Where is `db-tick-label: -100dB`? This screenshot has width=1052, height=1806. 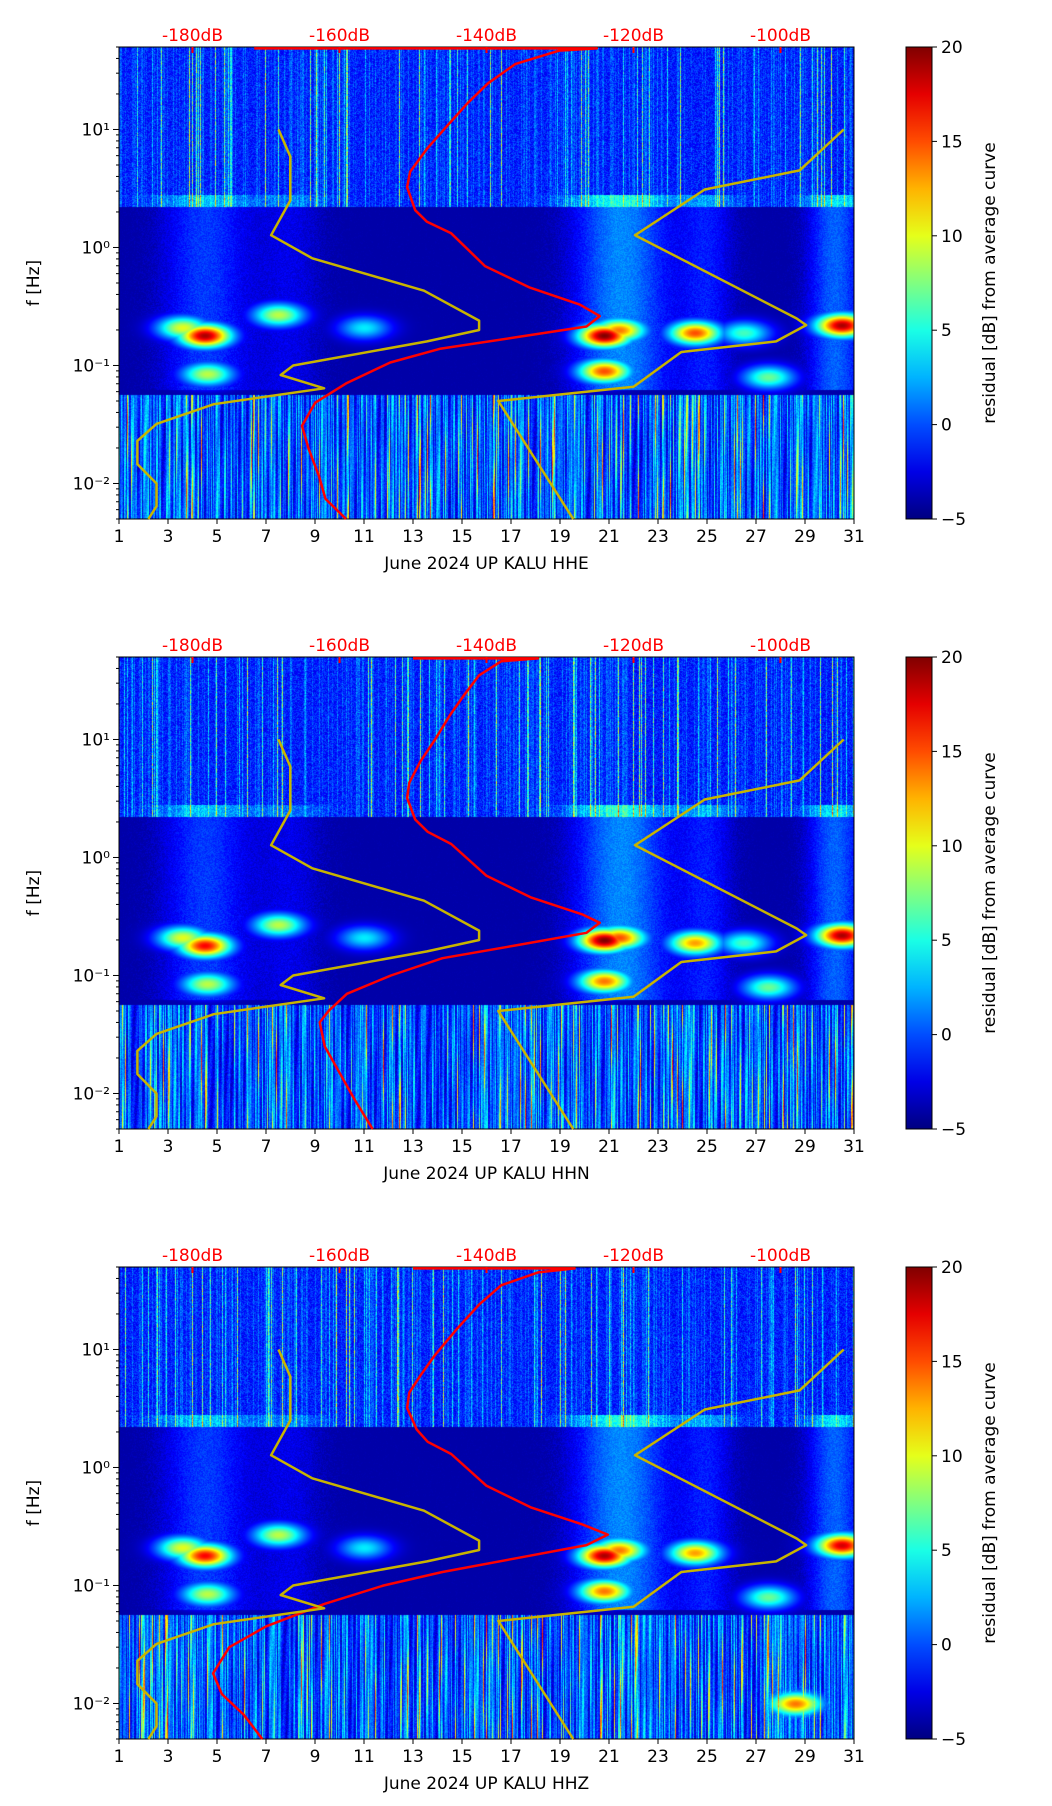 db-tick-label: -100dB is located at coordinates (780, 1256).